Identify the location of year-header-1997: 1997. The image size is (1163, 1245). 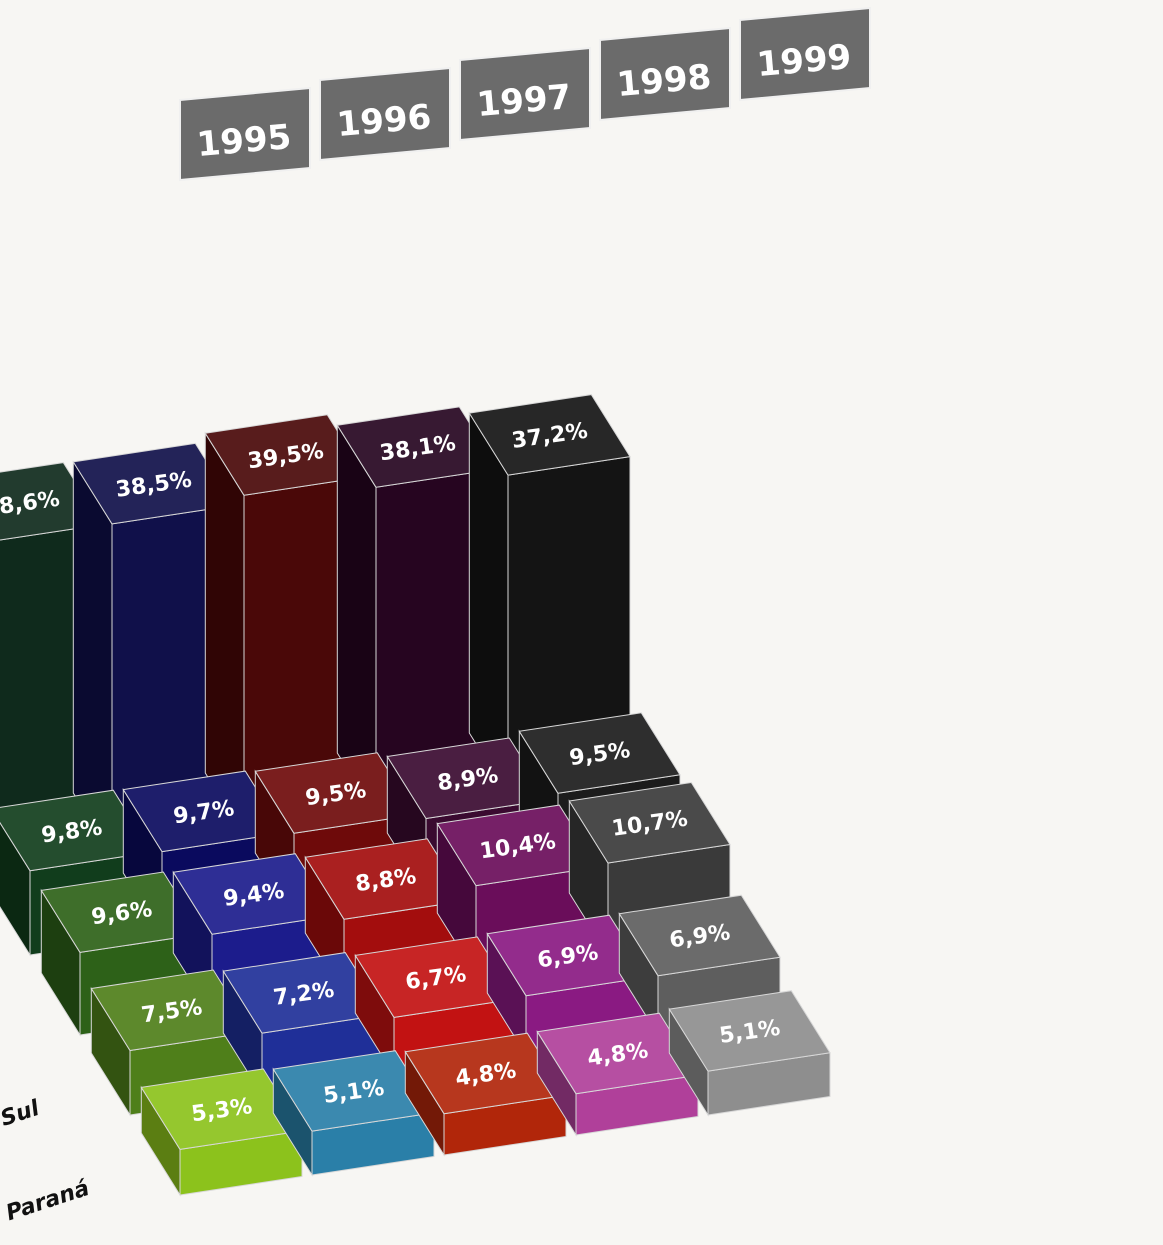
(525, 94).